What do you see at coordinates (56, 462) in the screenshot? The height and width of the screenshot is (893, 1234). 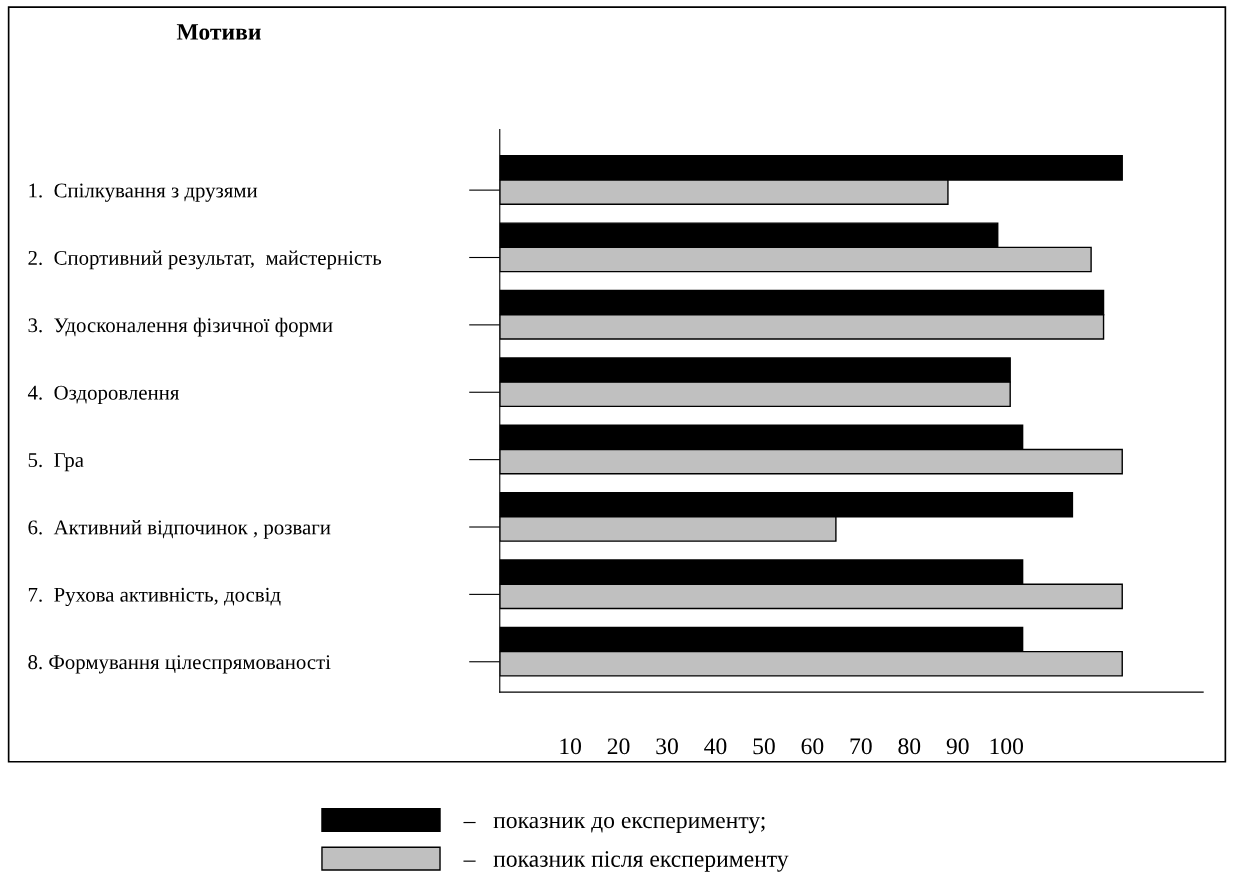 I see `y-tick-label: 5. Гра` at bounding box center [56, 462].